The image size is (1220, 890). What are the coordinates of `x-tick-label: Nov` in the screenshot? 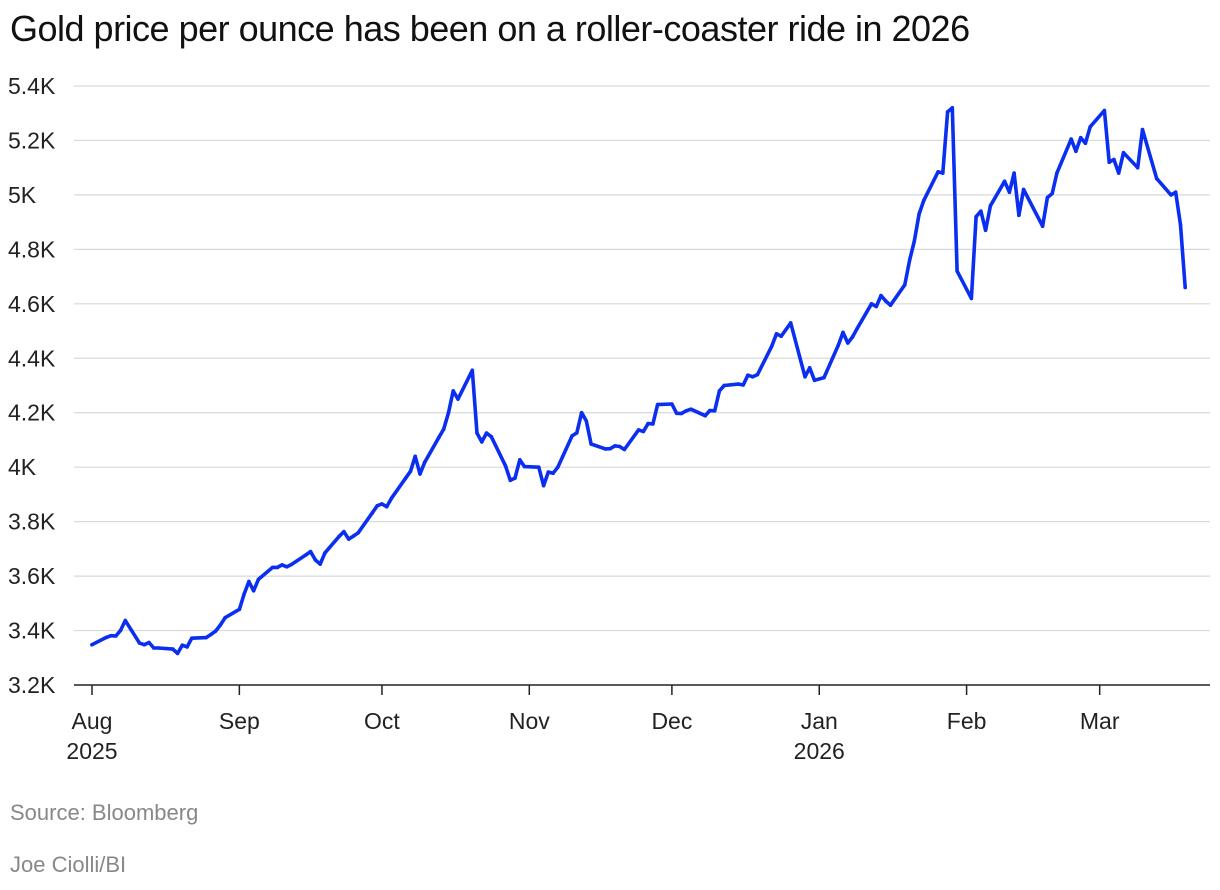 It's located at (529, 721).